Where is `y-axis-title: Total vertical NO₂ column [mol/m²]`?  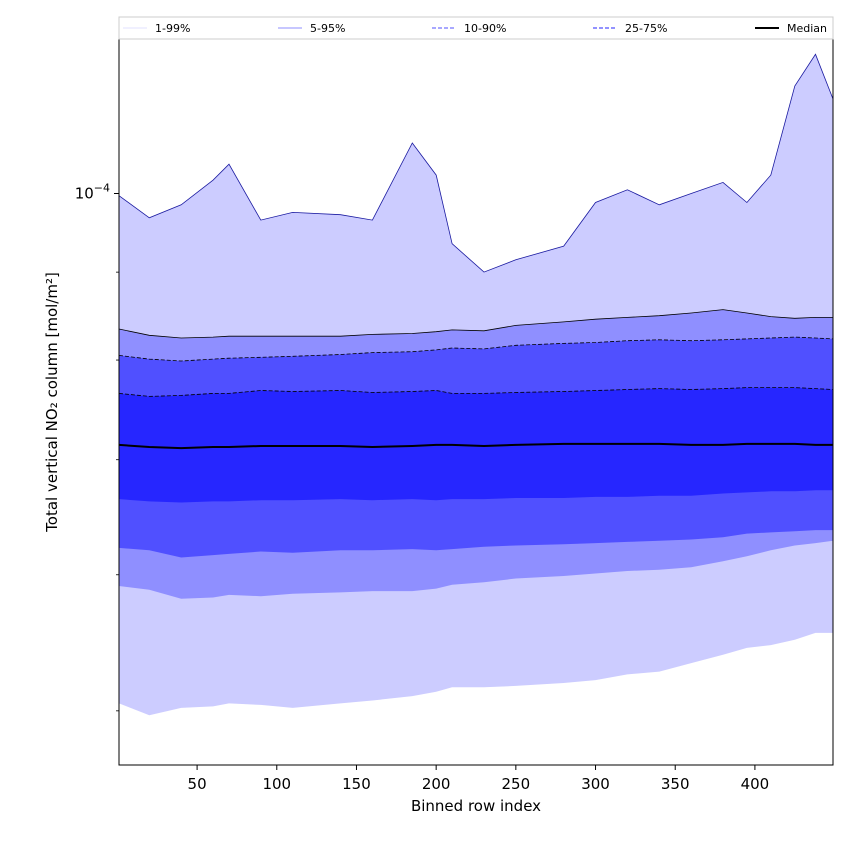
y-axis-title: Total vertical NO₂ column [mol/m²] is located at coordinates (52, 402).